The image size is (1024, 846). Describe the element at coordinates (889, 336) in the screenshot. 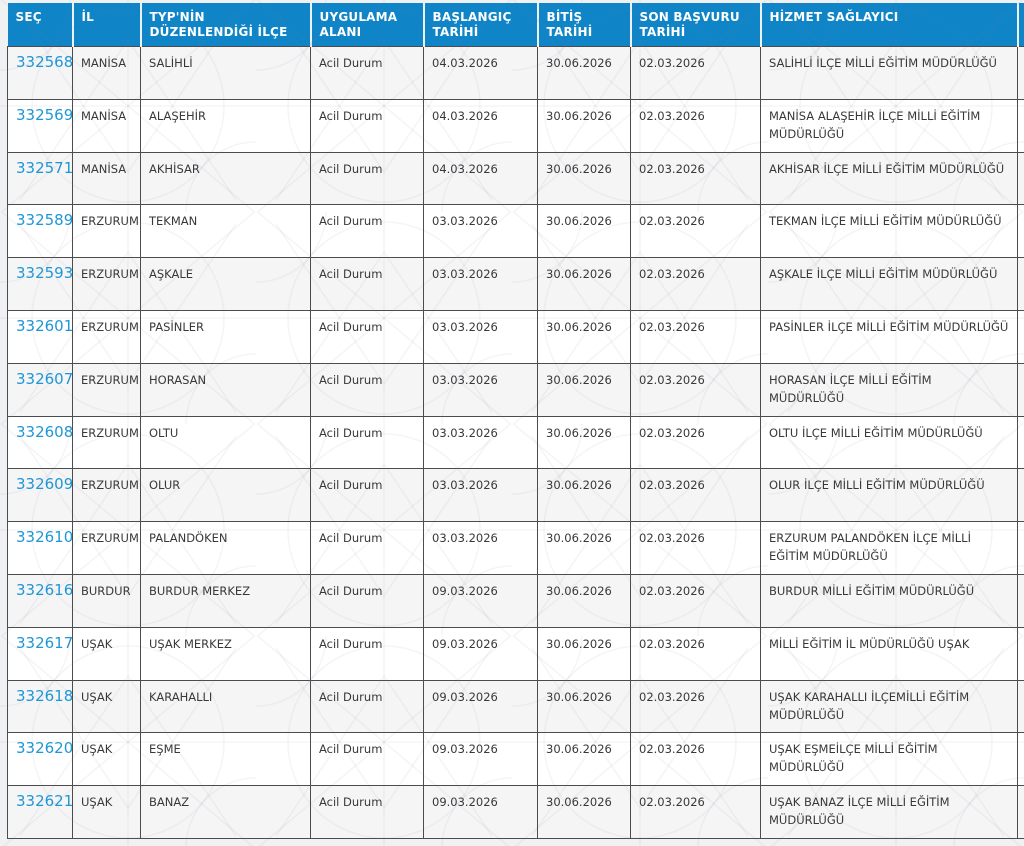

I see `cell-hizmet-saglayici: PASİNLER İLÇE MİLLİ EĞİTİM MÜDÜRLÜĞÜ` at that location.